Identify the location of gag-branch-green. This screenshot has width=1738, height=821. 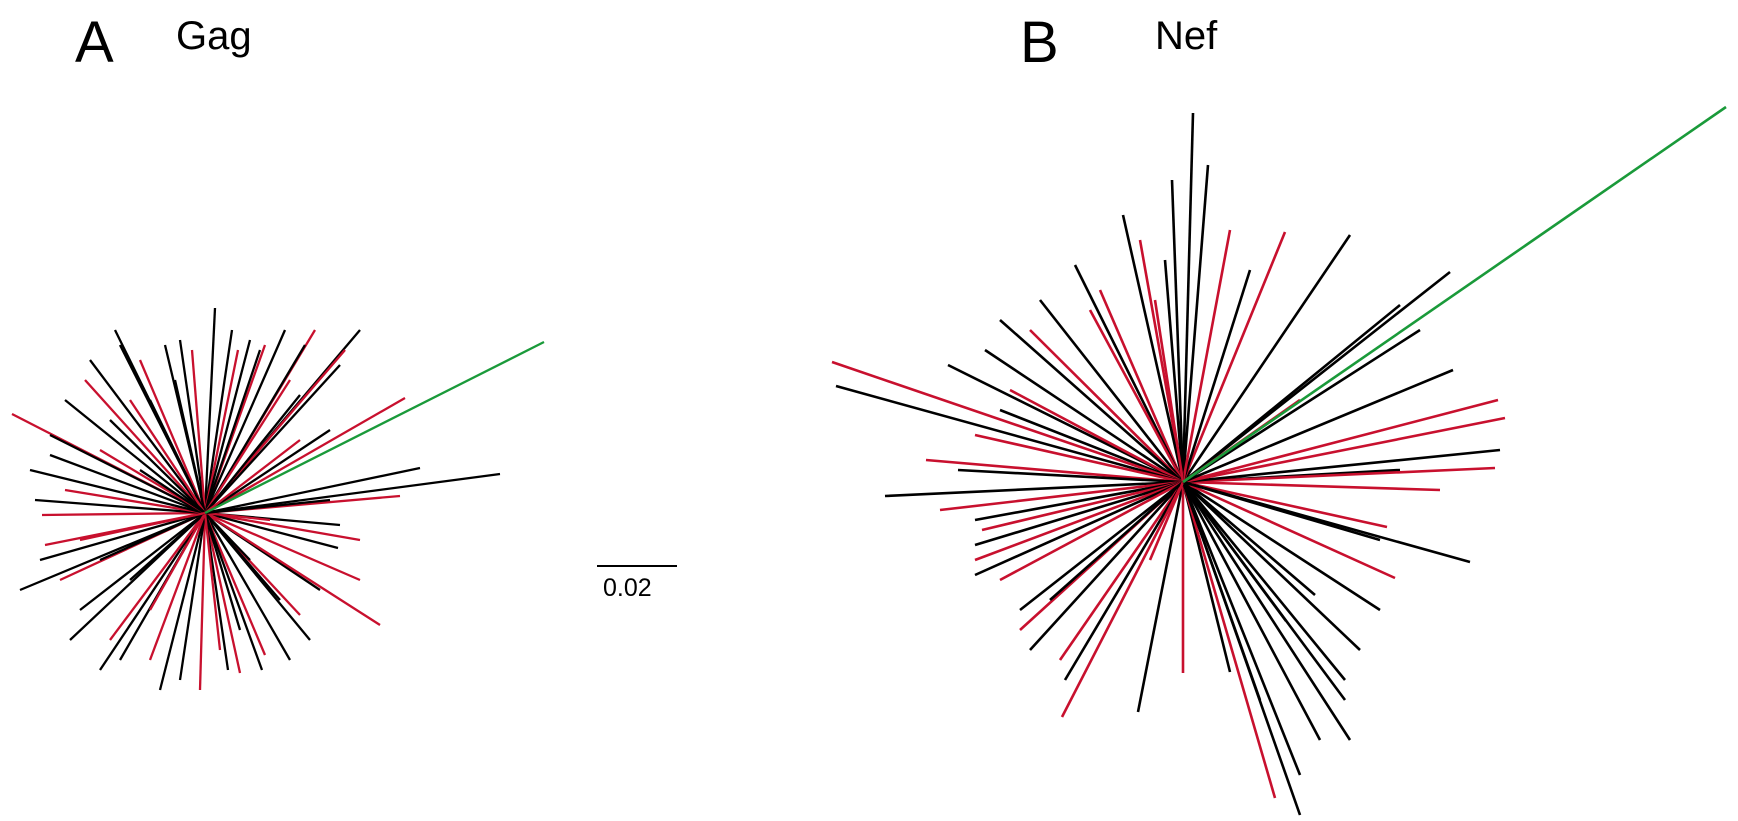
(374, 427).